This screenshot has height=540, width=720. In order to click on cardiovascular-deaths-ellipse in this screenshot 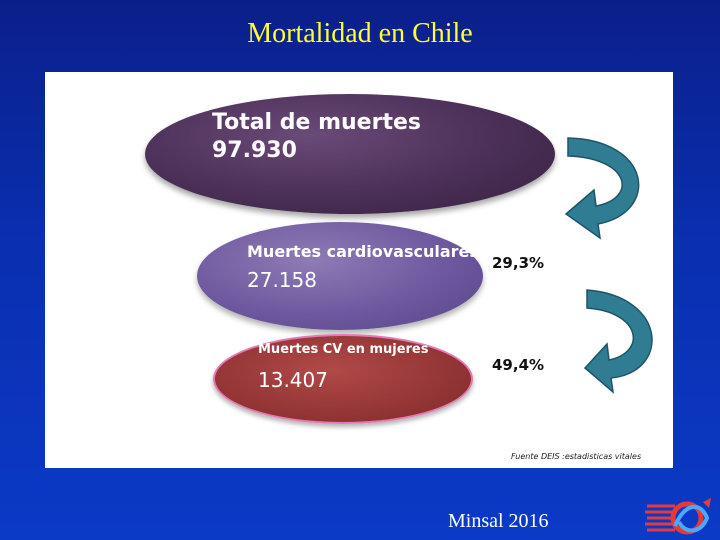, I will do `click(340, 276)`.